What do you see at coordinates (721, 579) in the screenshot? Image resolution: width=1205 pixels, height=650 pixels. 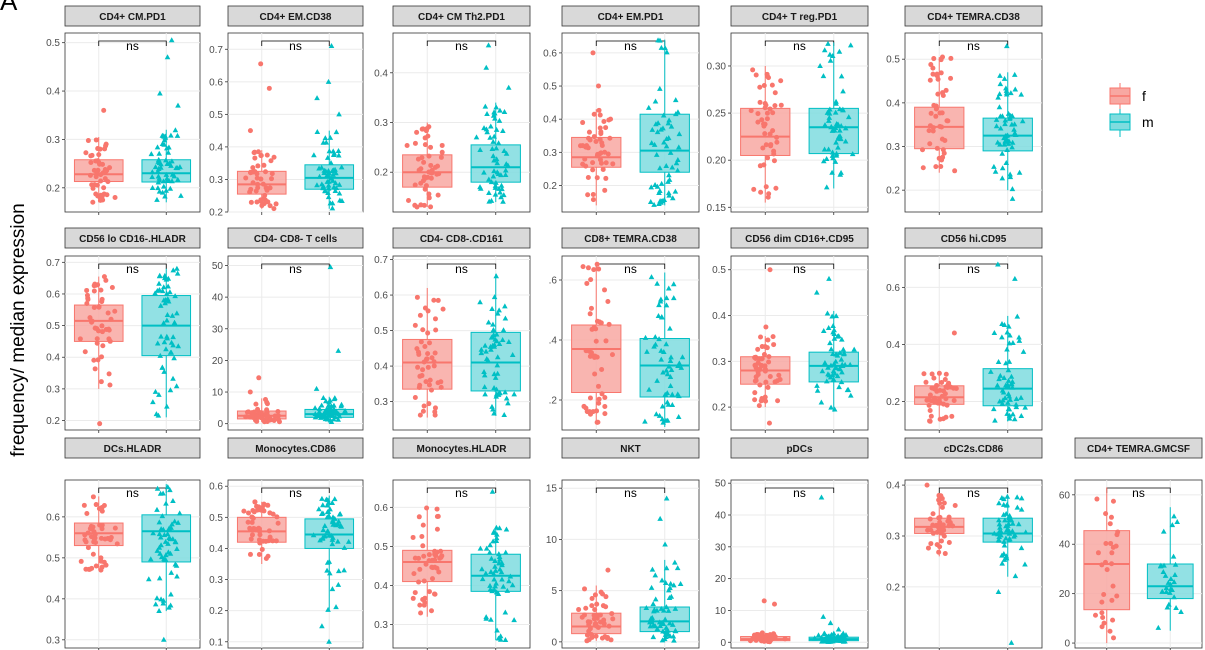 I see `y-tick-label: 20` at bounding box center [721, 579].